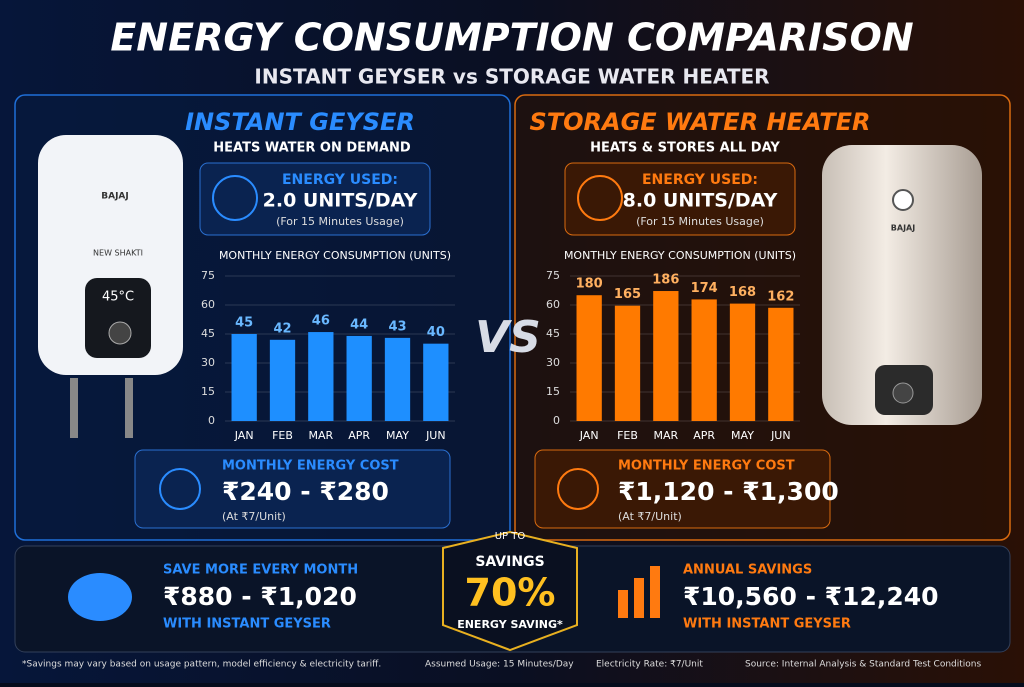  I want to click on vs: VS, so click(508, 337).